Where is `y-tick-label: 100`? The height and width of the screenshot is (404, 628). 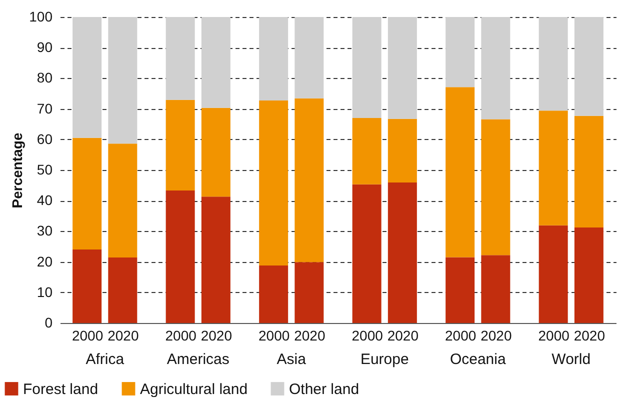
y-tick-label: 100 is located at coordinates (41, 16).